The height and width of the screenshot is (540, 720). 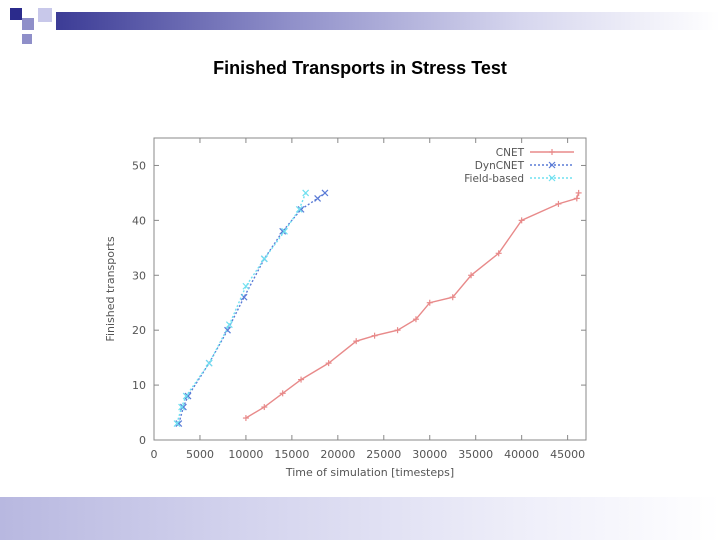 I want to click on x-tick-label: 30000, so click(x=429, y=454).